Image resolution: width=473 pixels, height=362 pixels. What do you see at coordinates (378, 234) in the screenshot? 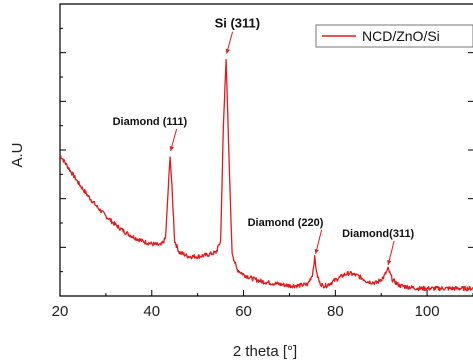
I see `peak-annotation-label: Diamond(311)` at bounding box center [378, 234].